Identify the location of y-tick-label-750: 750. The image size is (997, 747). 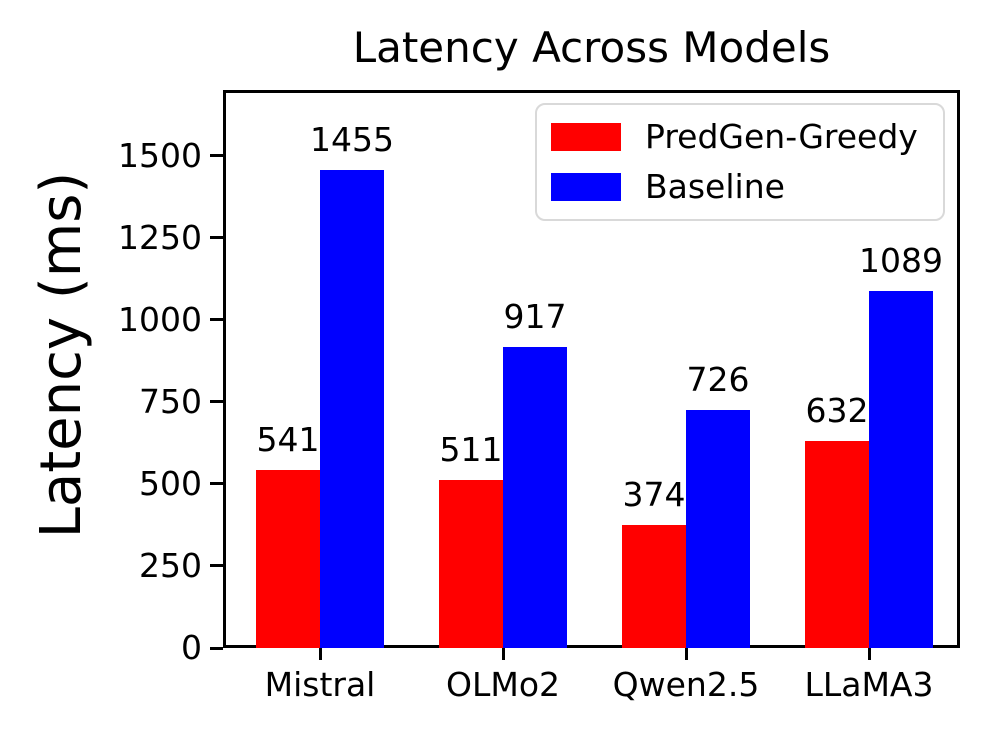
(170, 401).